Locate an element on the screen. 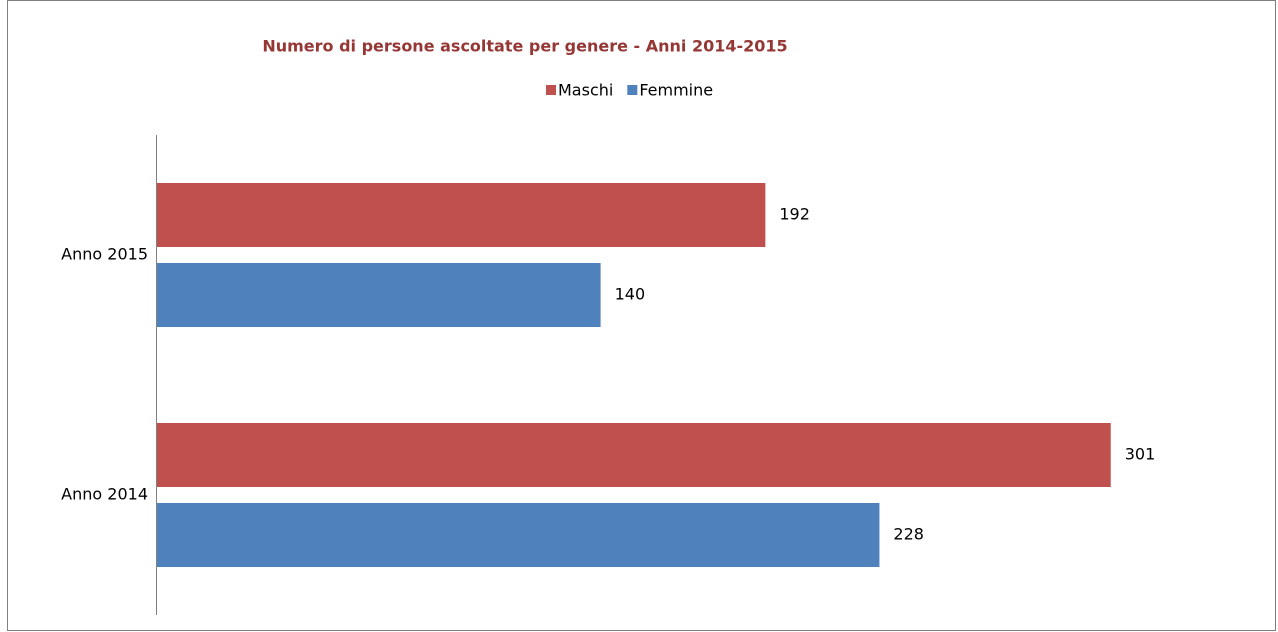  legend-label: Maschi is located at coordinates (585, 90).